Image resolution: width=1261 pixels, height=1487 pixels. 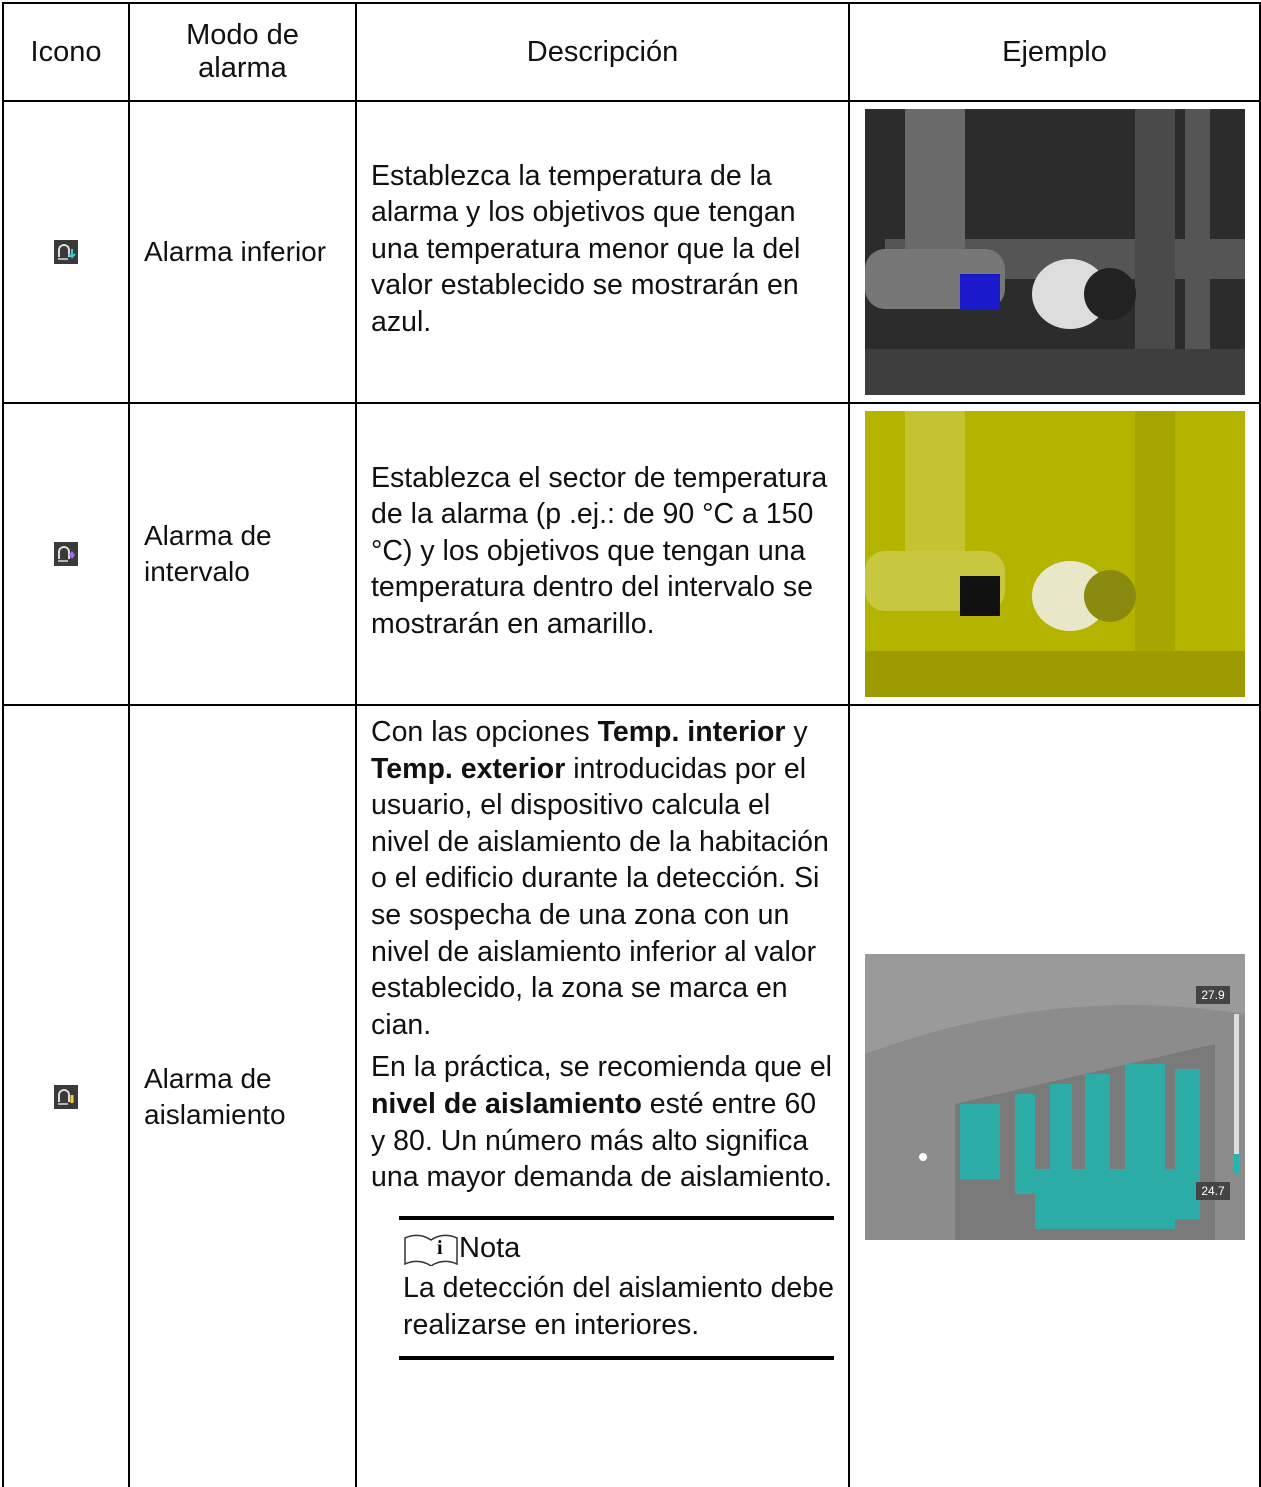 I want to click on header: Modo de alarma, so click(x=242, y=51).